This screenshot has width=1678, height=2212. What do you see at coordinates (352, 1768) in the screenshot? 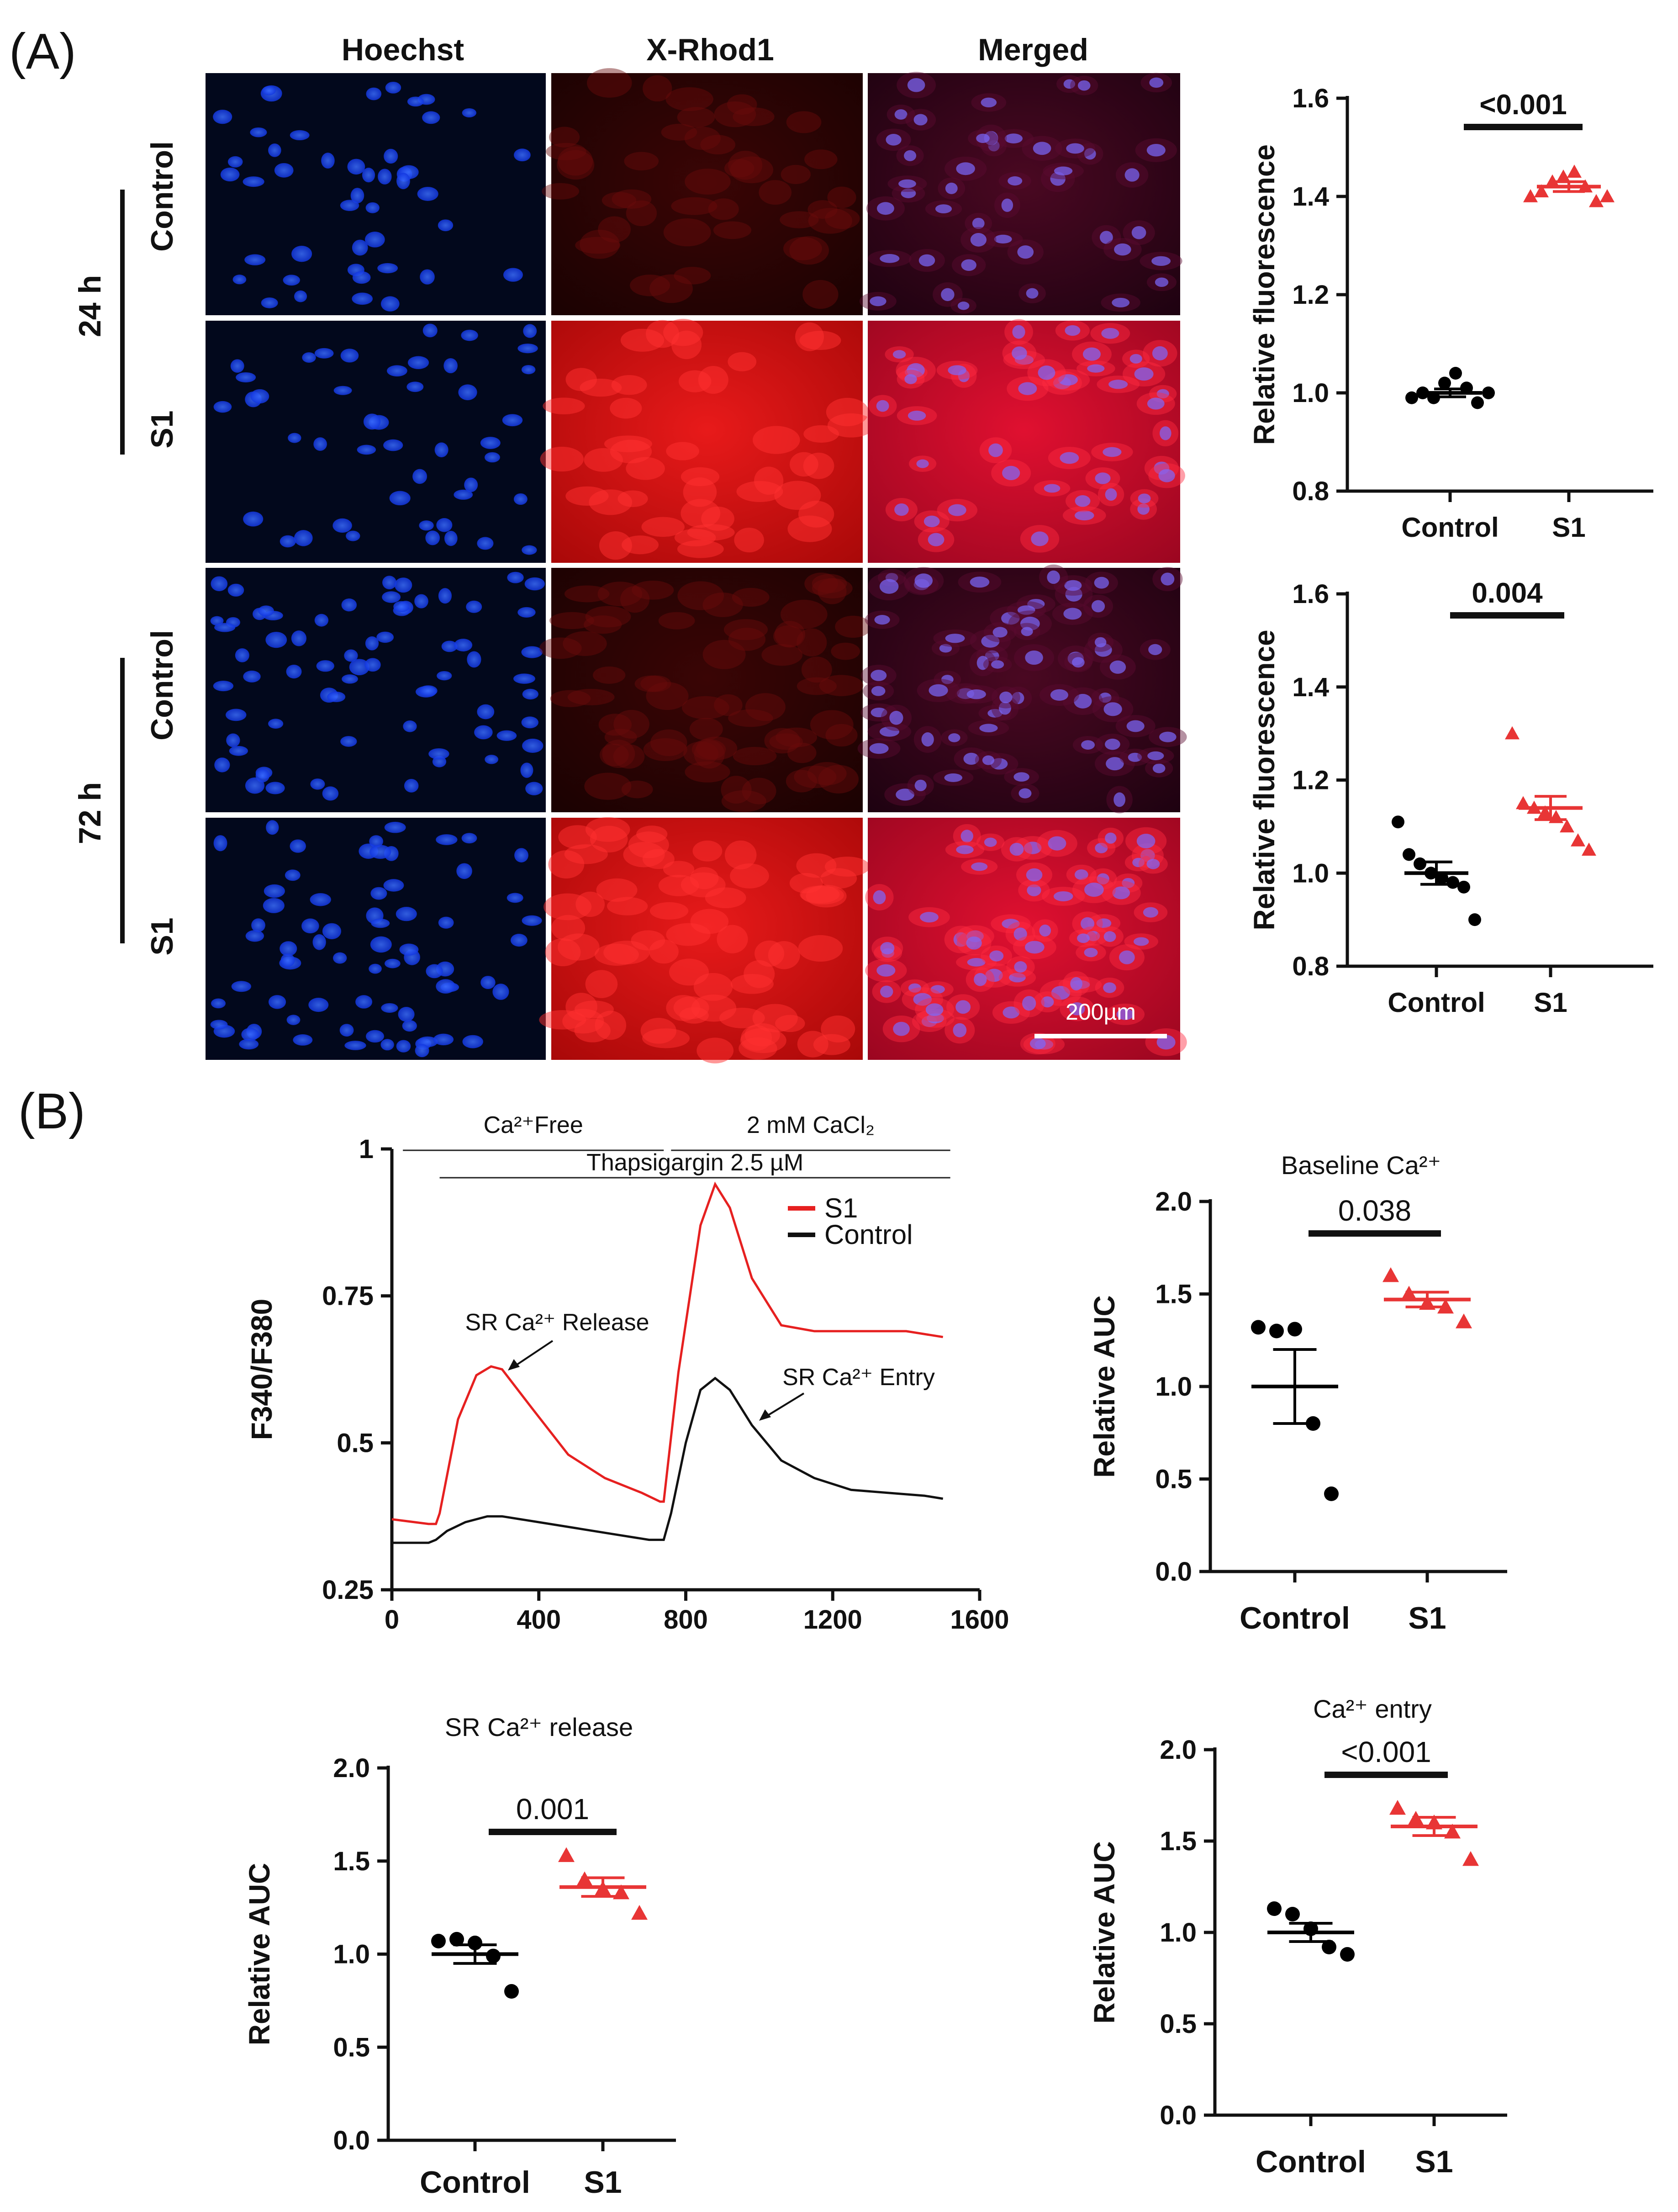
I see `y-tick-label: 2.0` at bounding box center [352, 1768].